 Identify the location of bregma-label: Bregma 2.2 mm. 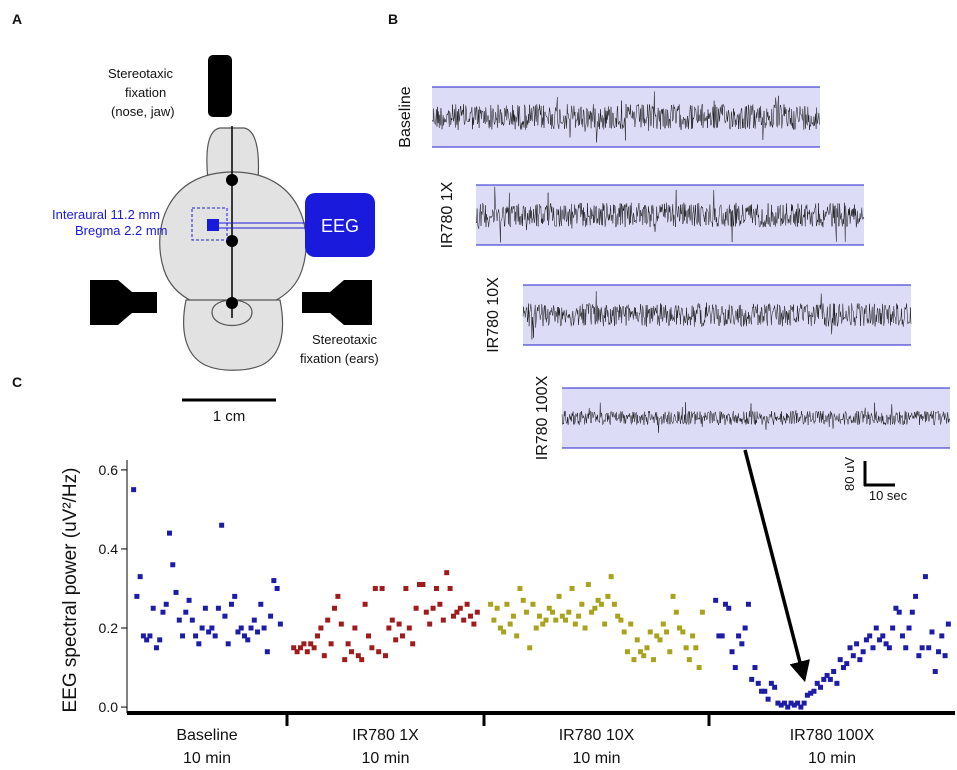
(121, 230).